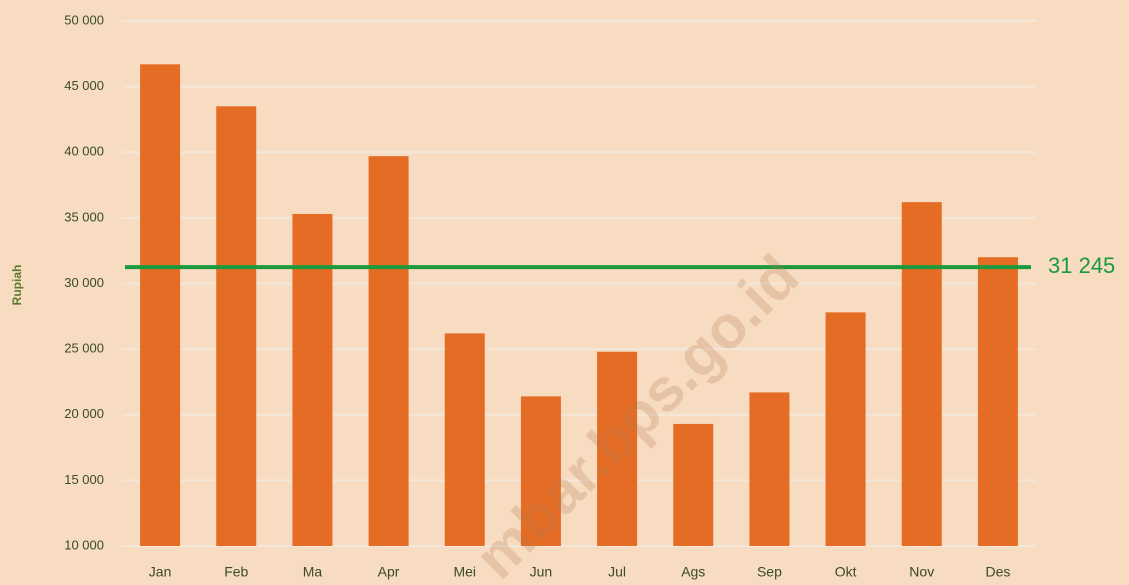 The image size is (1129, 585). What do you see at coordinates (236, 572) in the screenshot?
I see `x-tick-label: Feb` at bounding box center [236, 572].